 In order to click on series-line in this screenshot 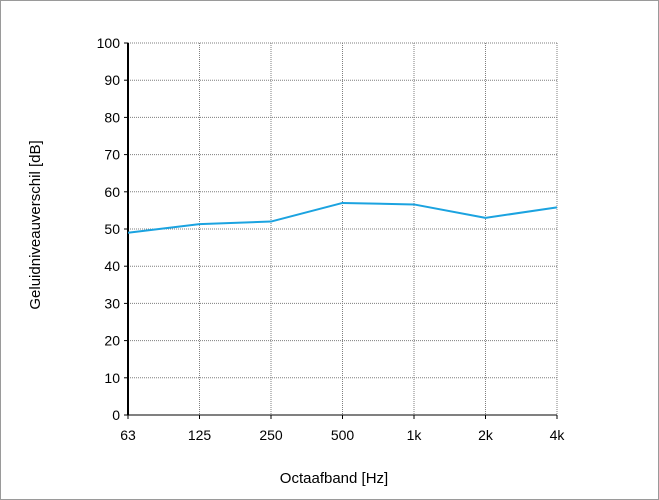, I will do `click(342, 217)`.